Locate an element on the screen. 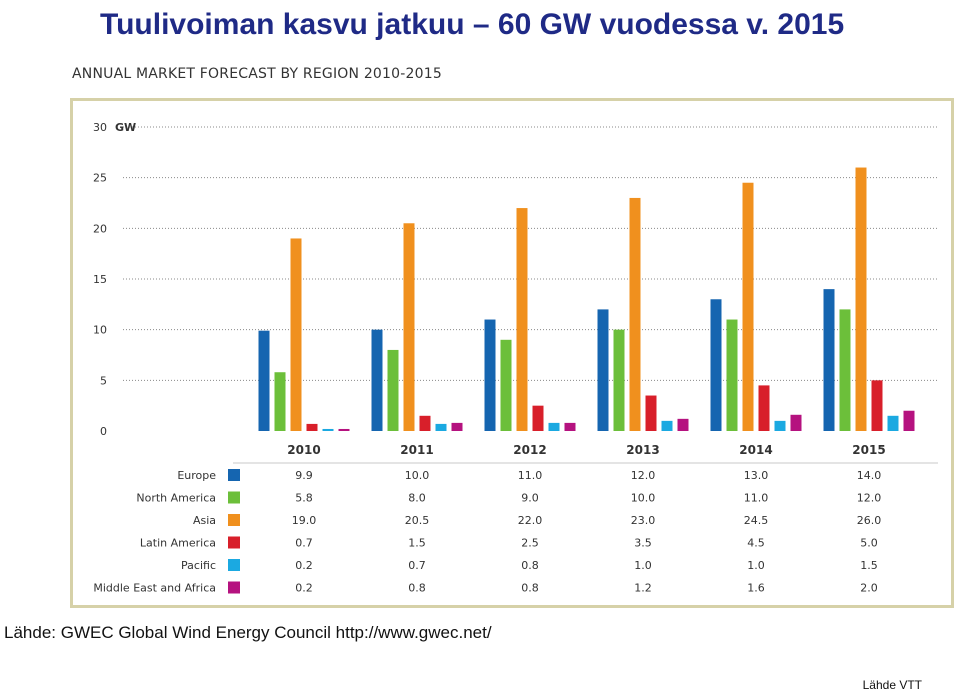 The width and height of the screenshot is (960, 692). table-value: 2.5 is located at coordinates (530, 543).